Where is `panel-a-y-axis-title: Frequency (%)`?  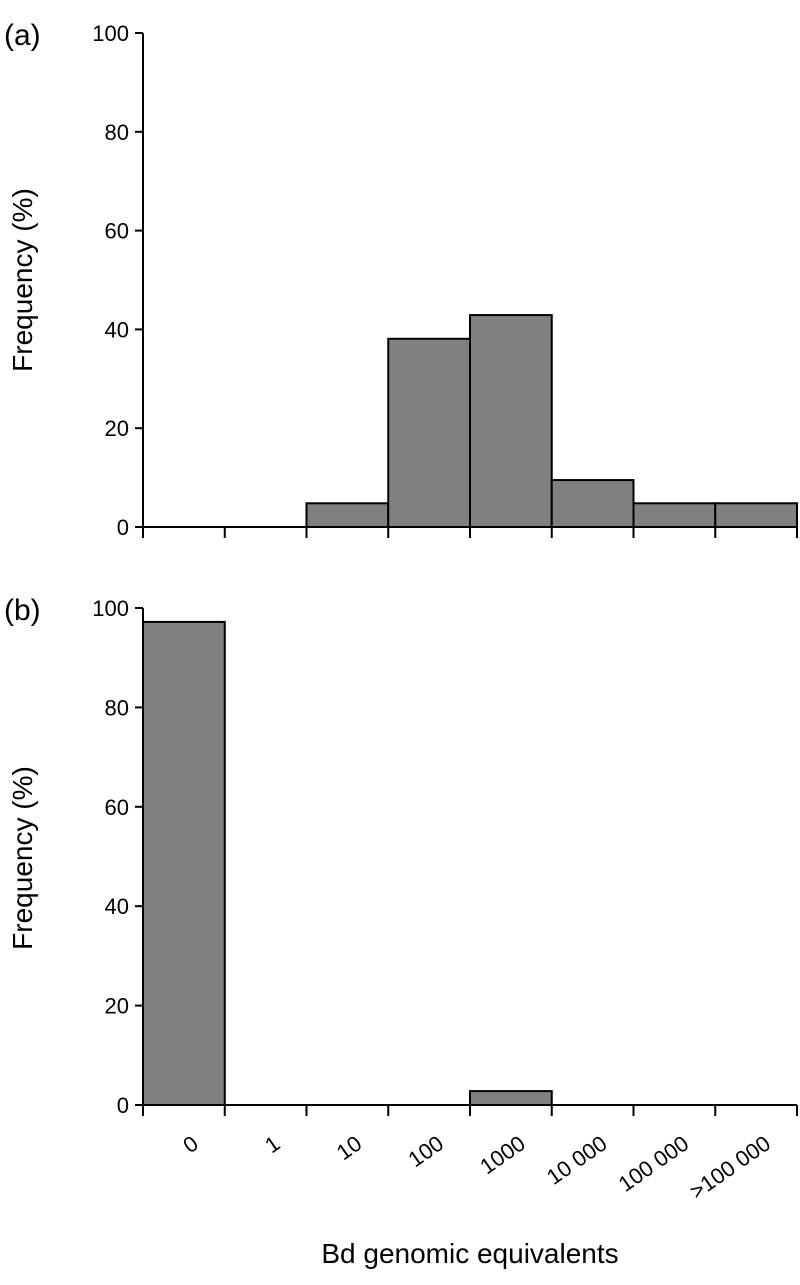
panel-a-y-axis-title: Frequency (%) is located at coordinates (22, 280).